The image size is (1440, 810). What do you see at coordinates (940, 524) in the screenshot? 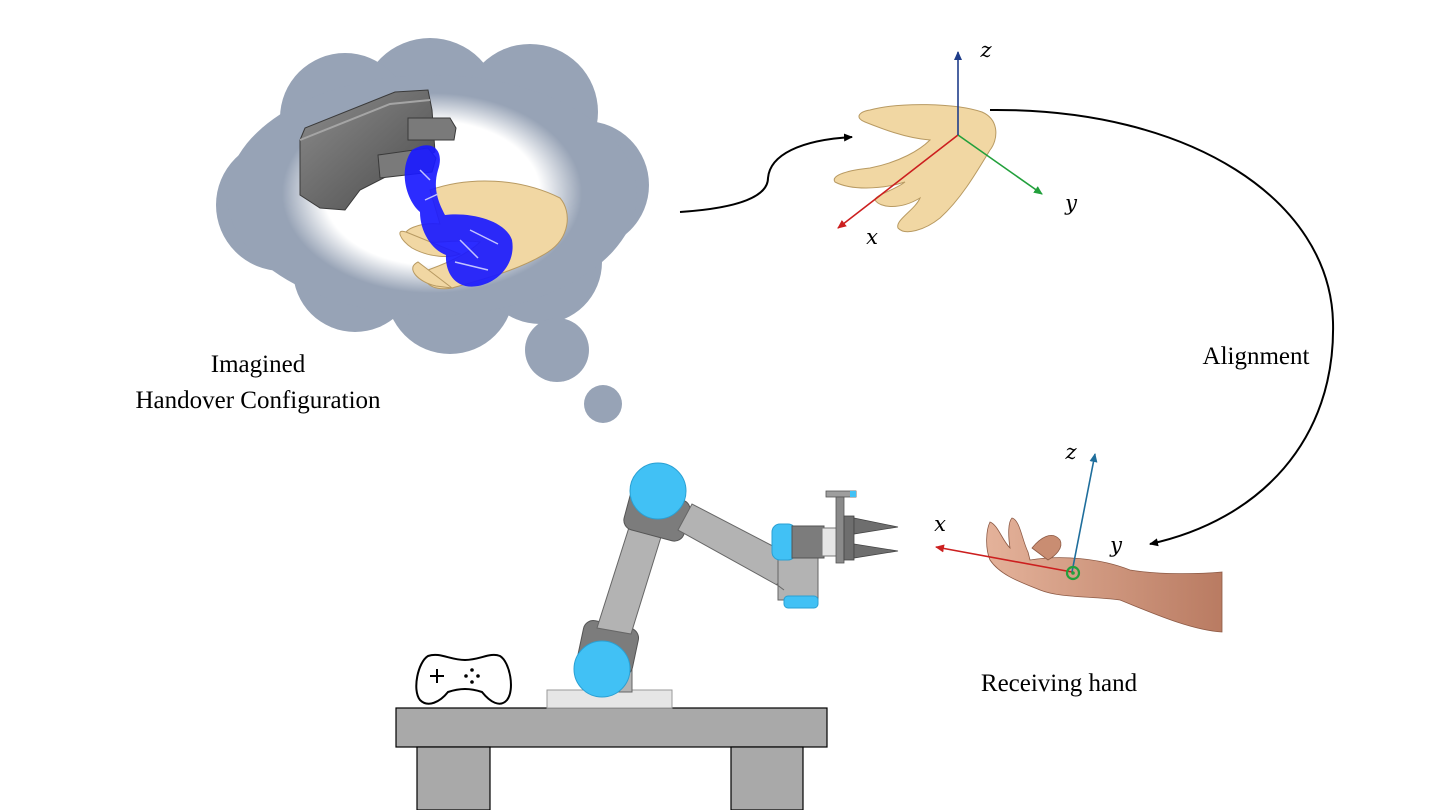
I see `bottom-x-label: x` at bounding box center [940, 524].